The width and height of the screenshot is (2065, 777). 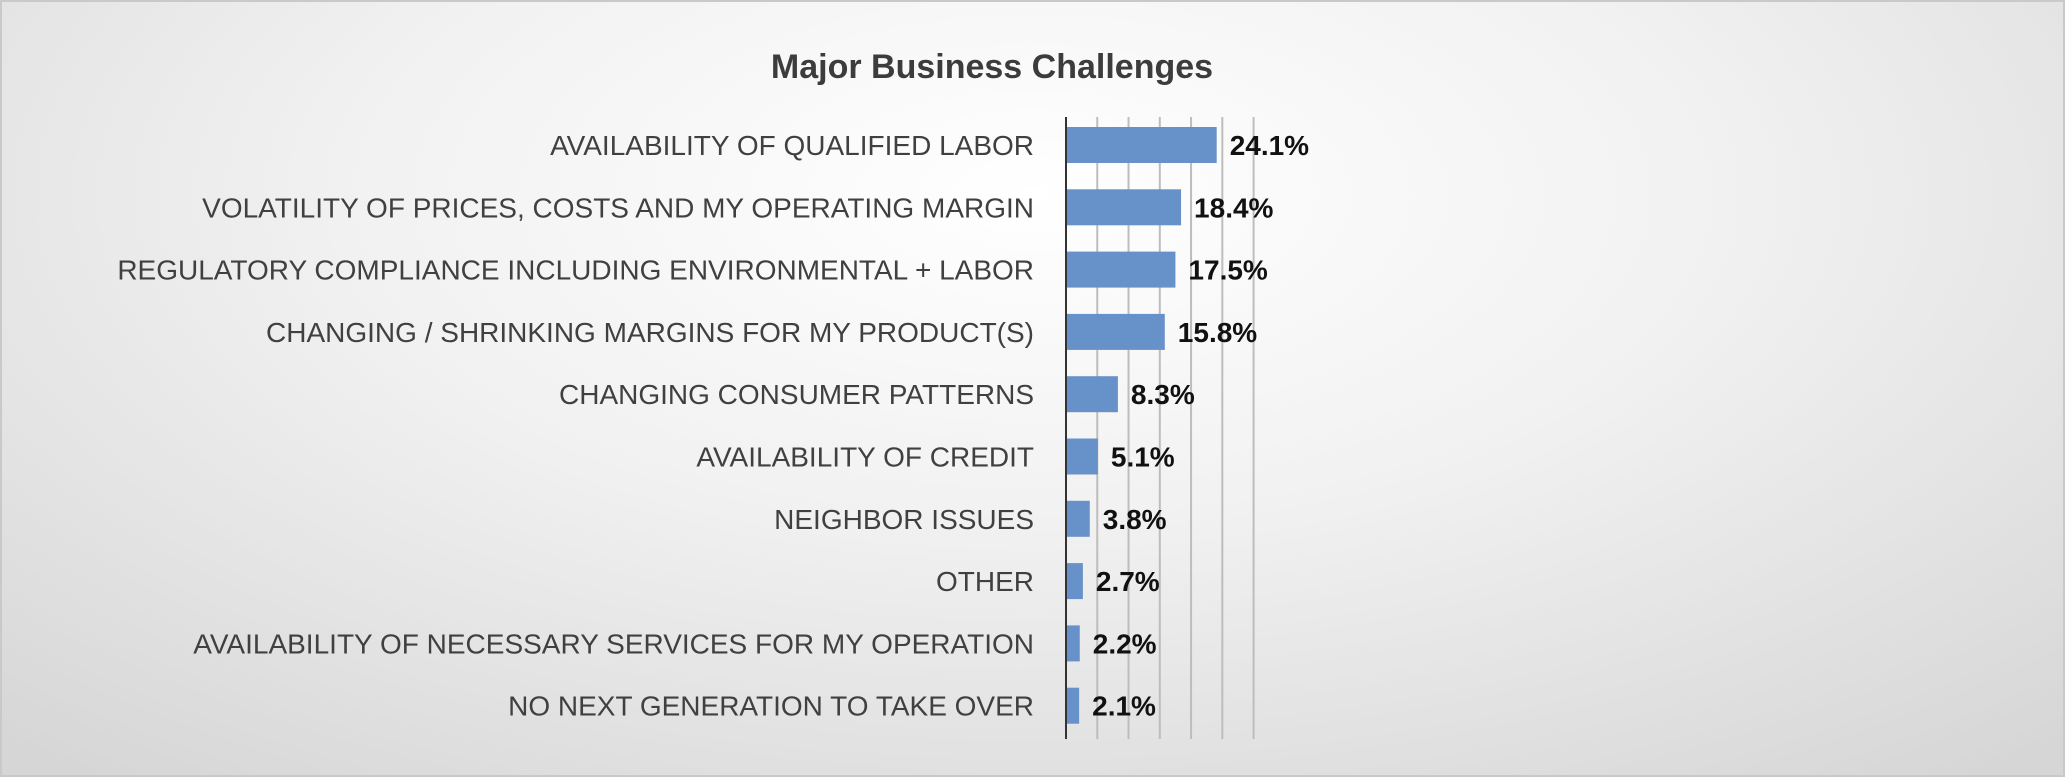 I want to click on data-label: 2.2%, so click(x=1125, y=643).